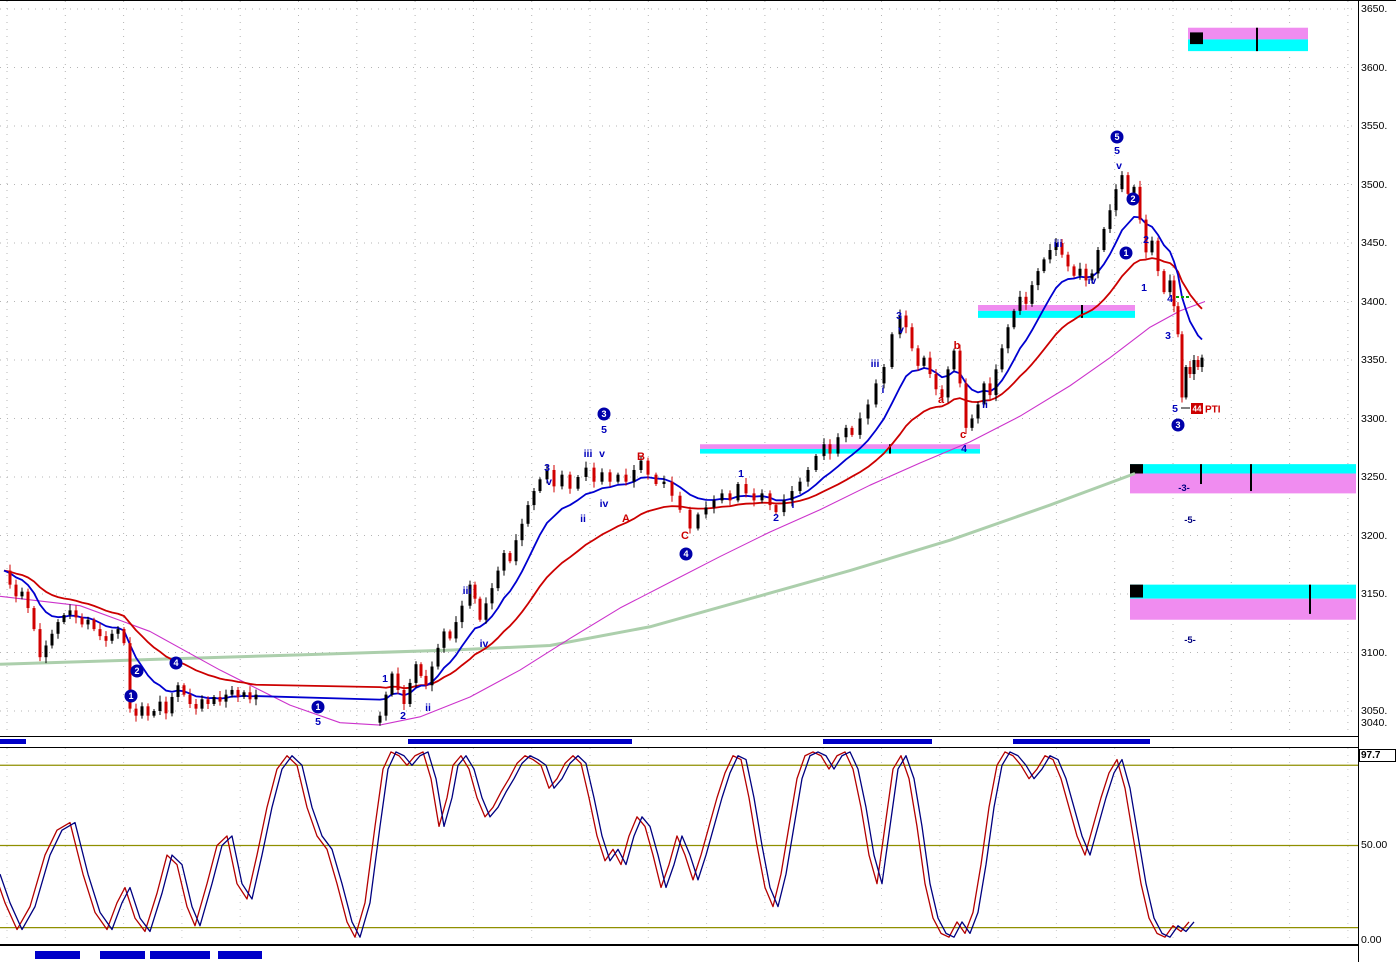 The image size is (1396, 962). Describe the element at coordinates (1374, 9) in the screenshot. I see `price-axis-label: 3650.` at that location.